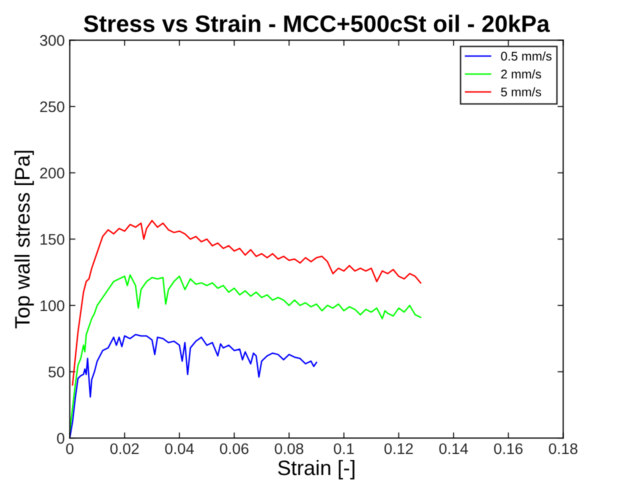 The width and height of the screenshot is (623, 490). What do you see at coordinates (52, 173) in the screenshot?
I see `y-tick-label: 200` at bounding box center [52, 173].